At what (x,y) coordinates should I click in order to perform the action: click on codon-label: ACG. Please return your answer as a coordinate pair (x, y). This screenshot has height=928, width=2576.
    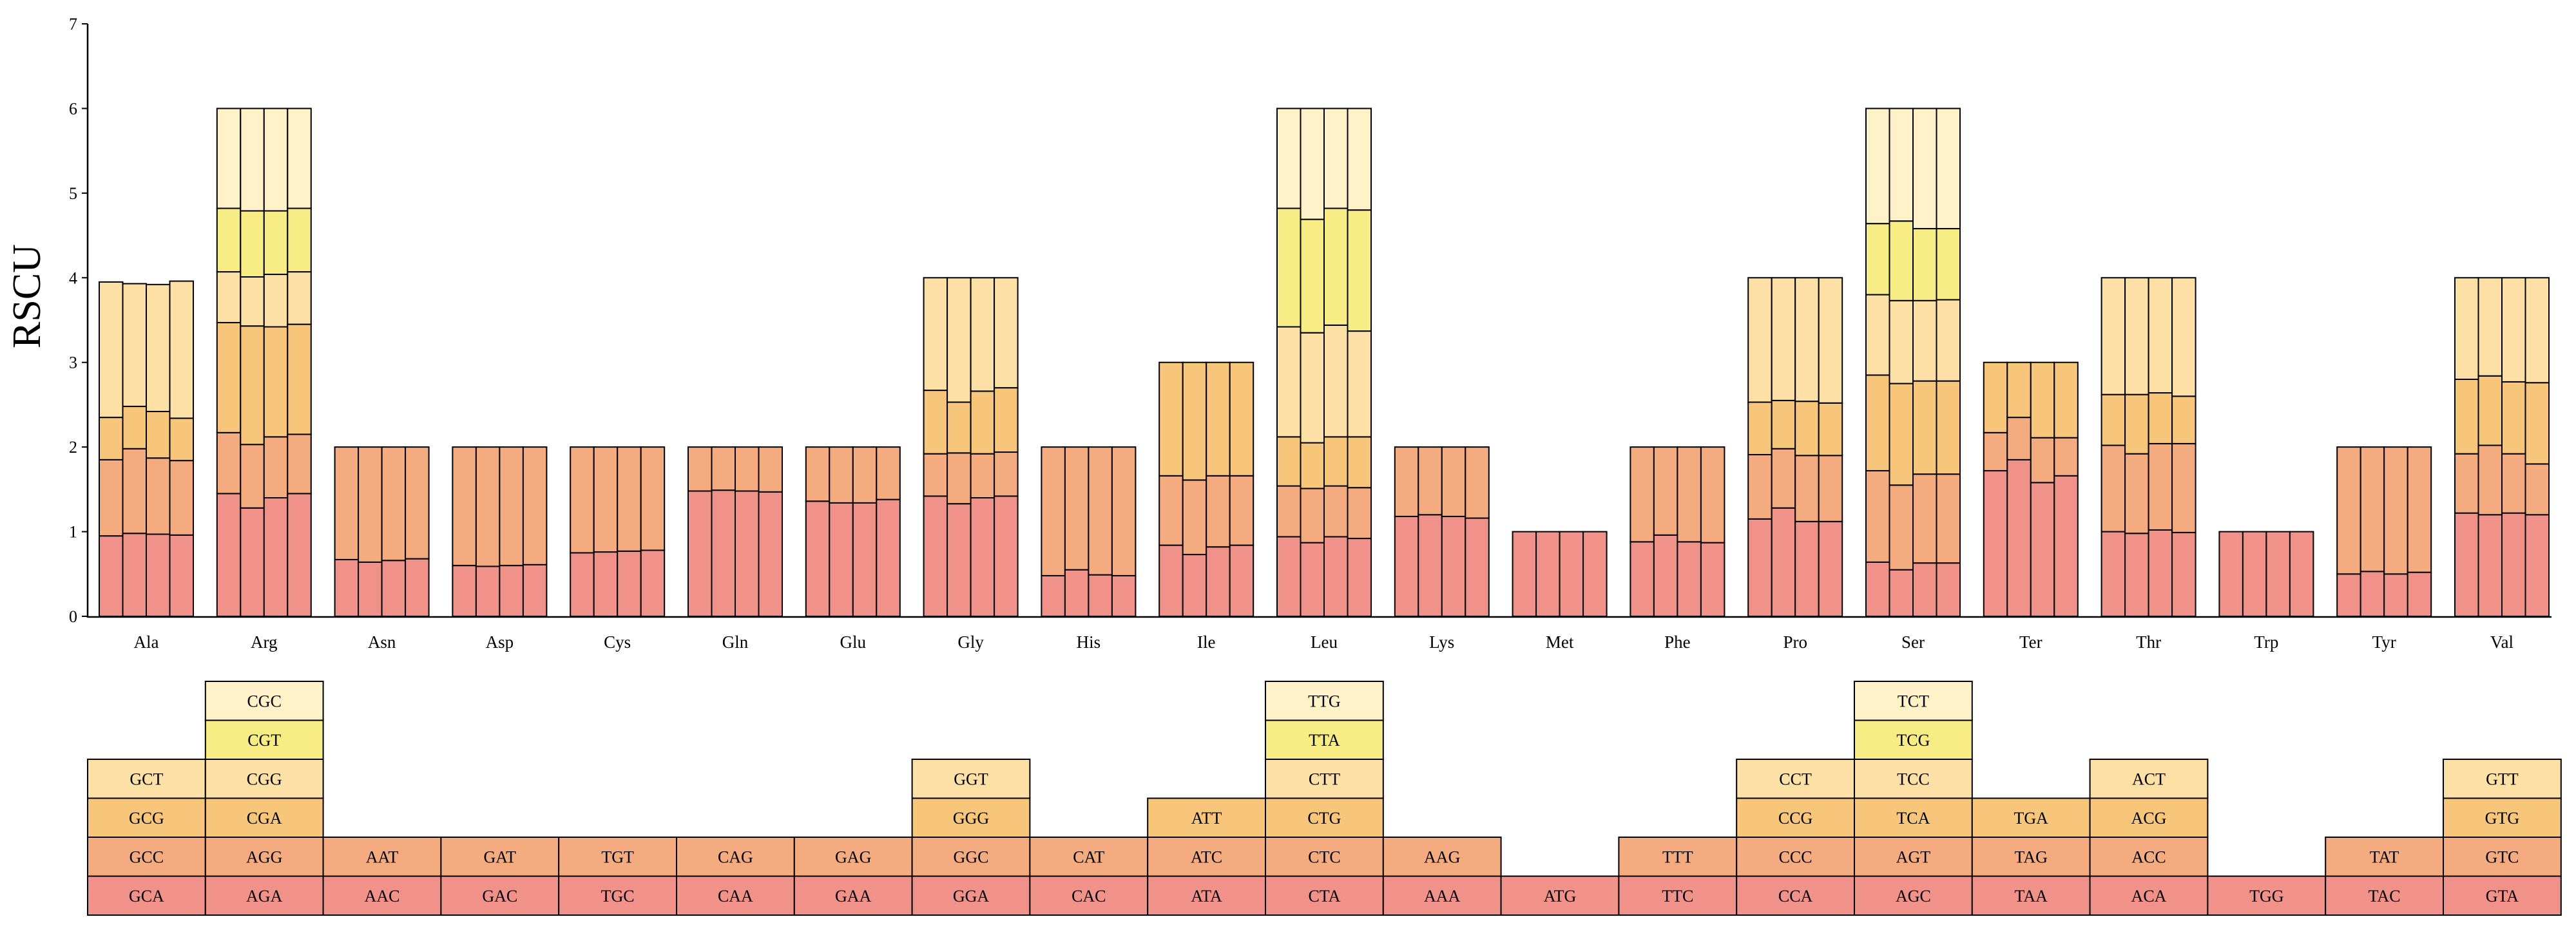
    Looking at the image, I should click on (2149, 818).